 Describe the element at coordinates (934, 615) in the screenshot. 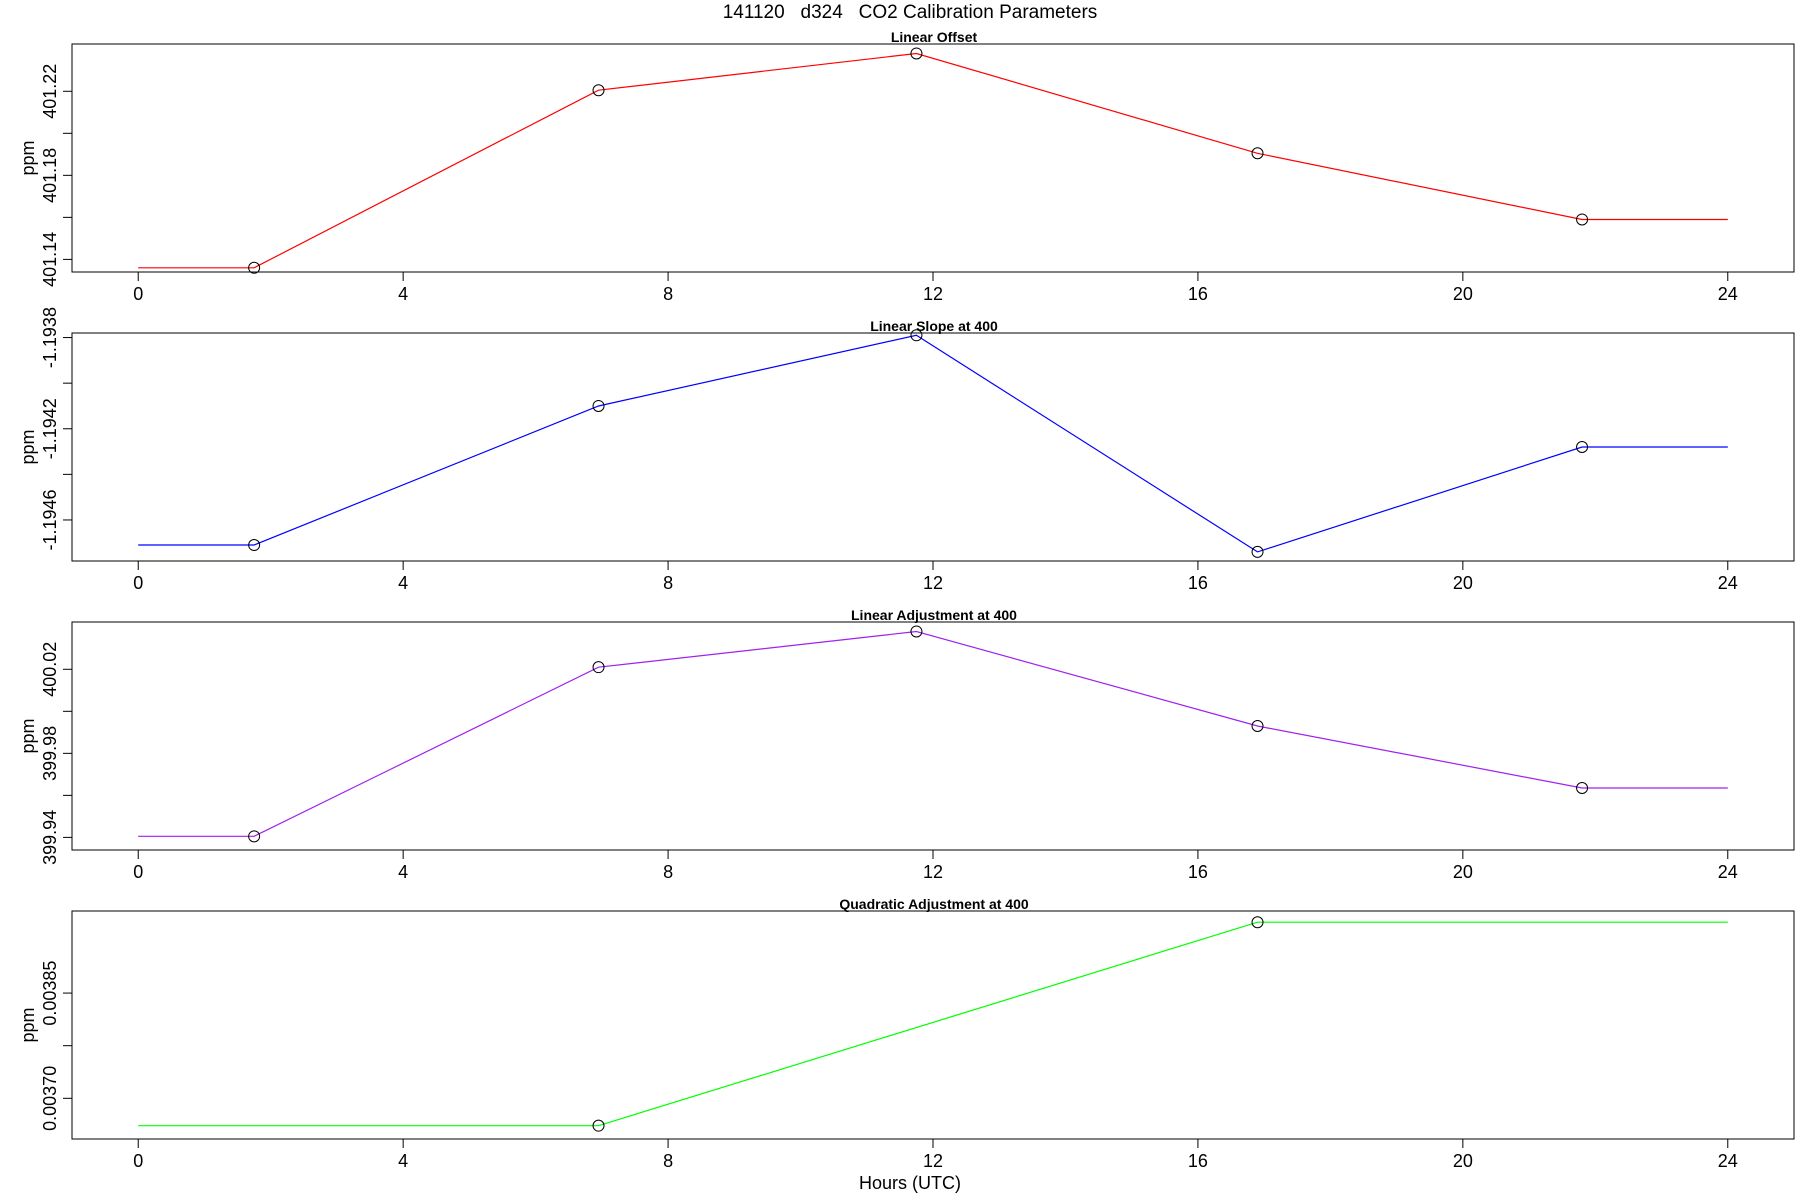

I see `panel-title: Linear Adjustment at 400` at that location.